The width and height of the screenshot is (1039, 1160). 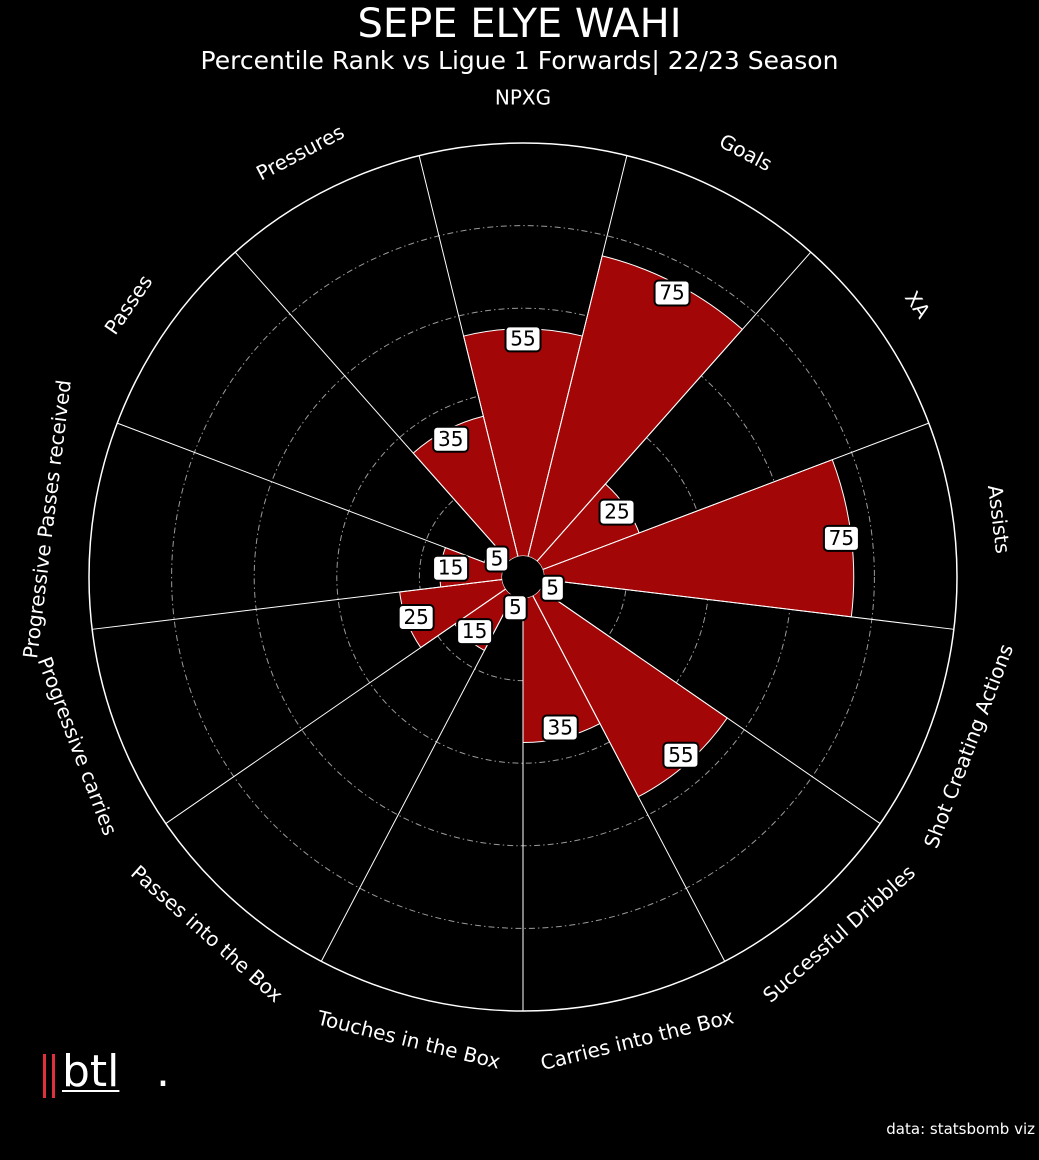 I want to click on value-label-progressive-passes-received: 15, so click(x=451, y=568).